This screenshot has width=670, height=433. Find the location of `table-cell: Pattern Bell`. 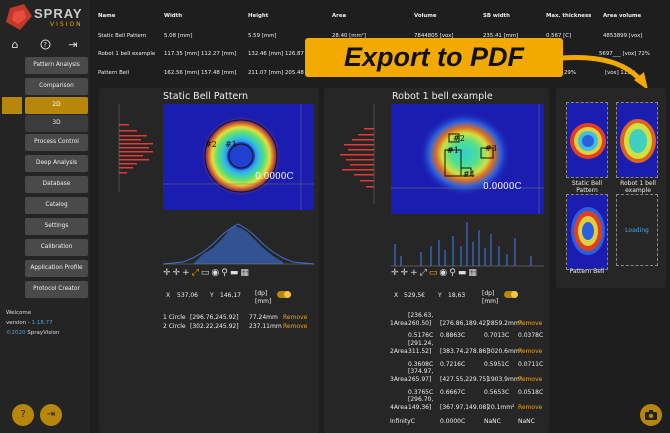

table-cell: Pattern Bell is located at coordinates (114, 73).